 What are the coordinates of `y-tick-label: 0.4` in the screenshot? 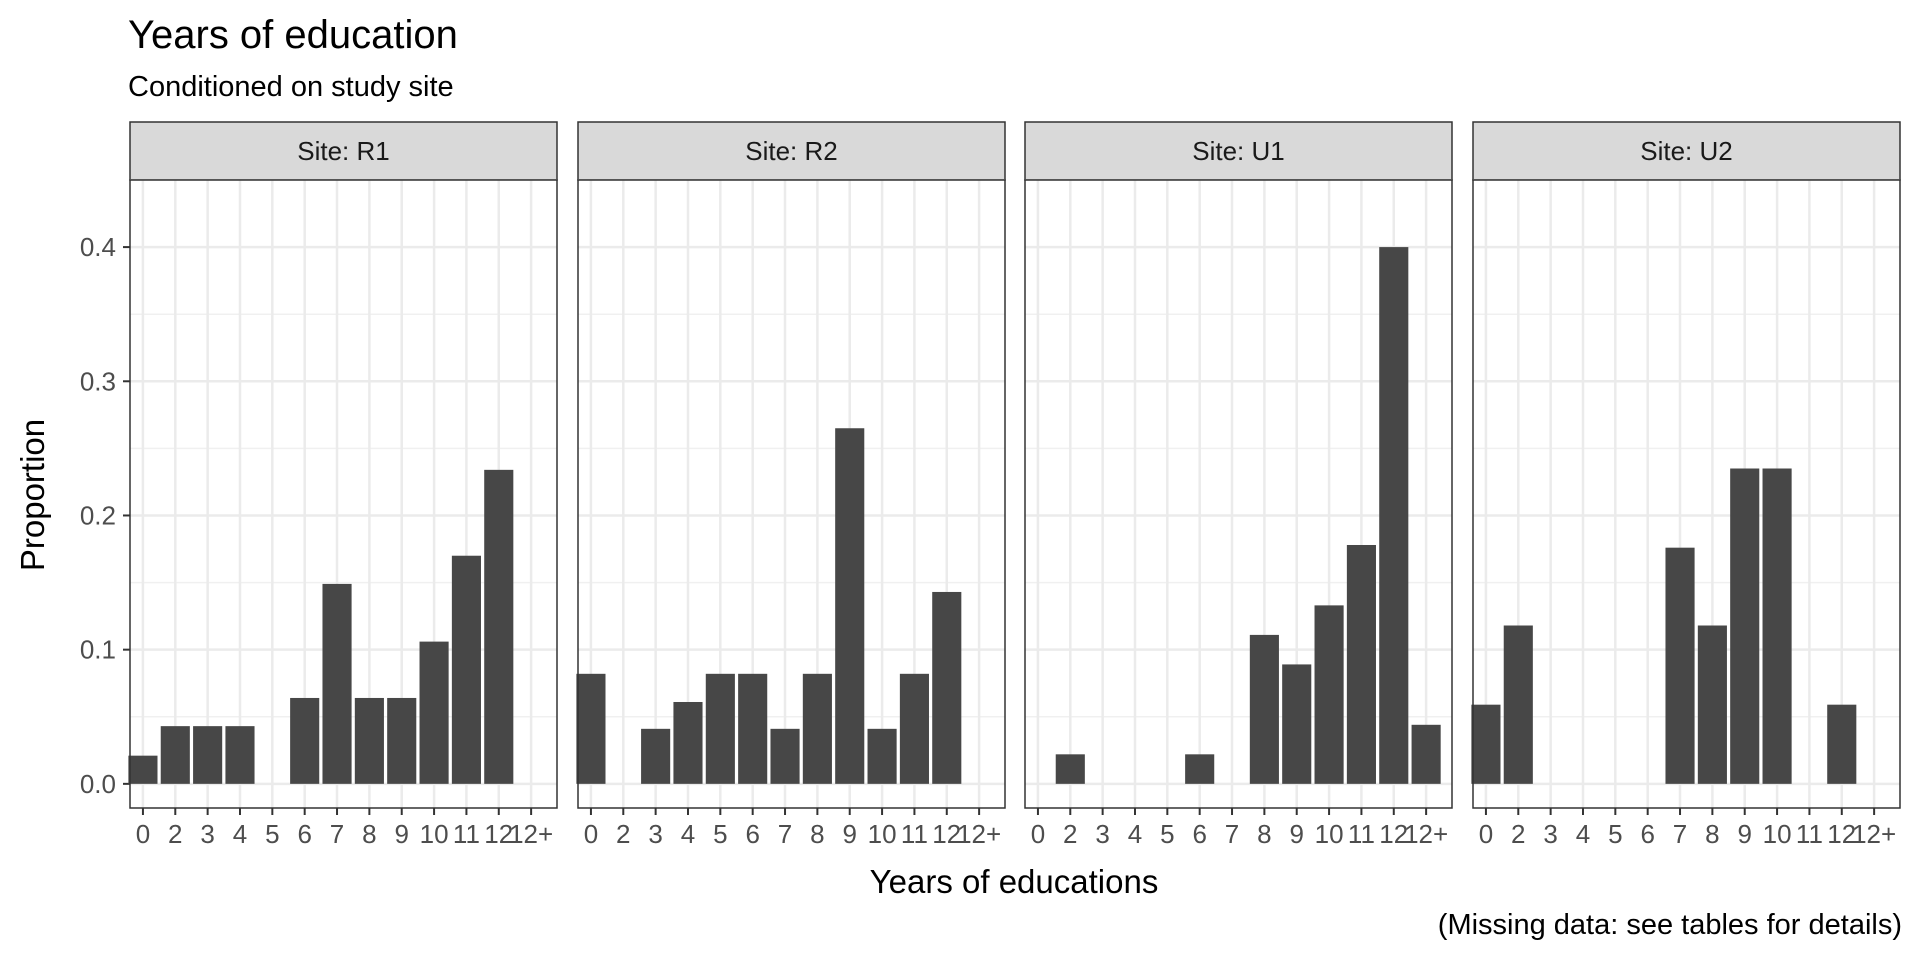 It's located at (98, 247).